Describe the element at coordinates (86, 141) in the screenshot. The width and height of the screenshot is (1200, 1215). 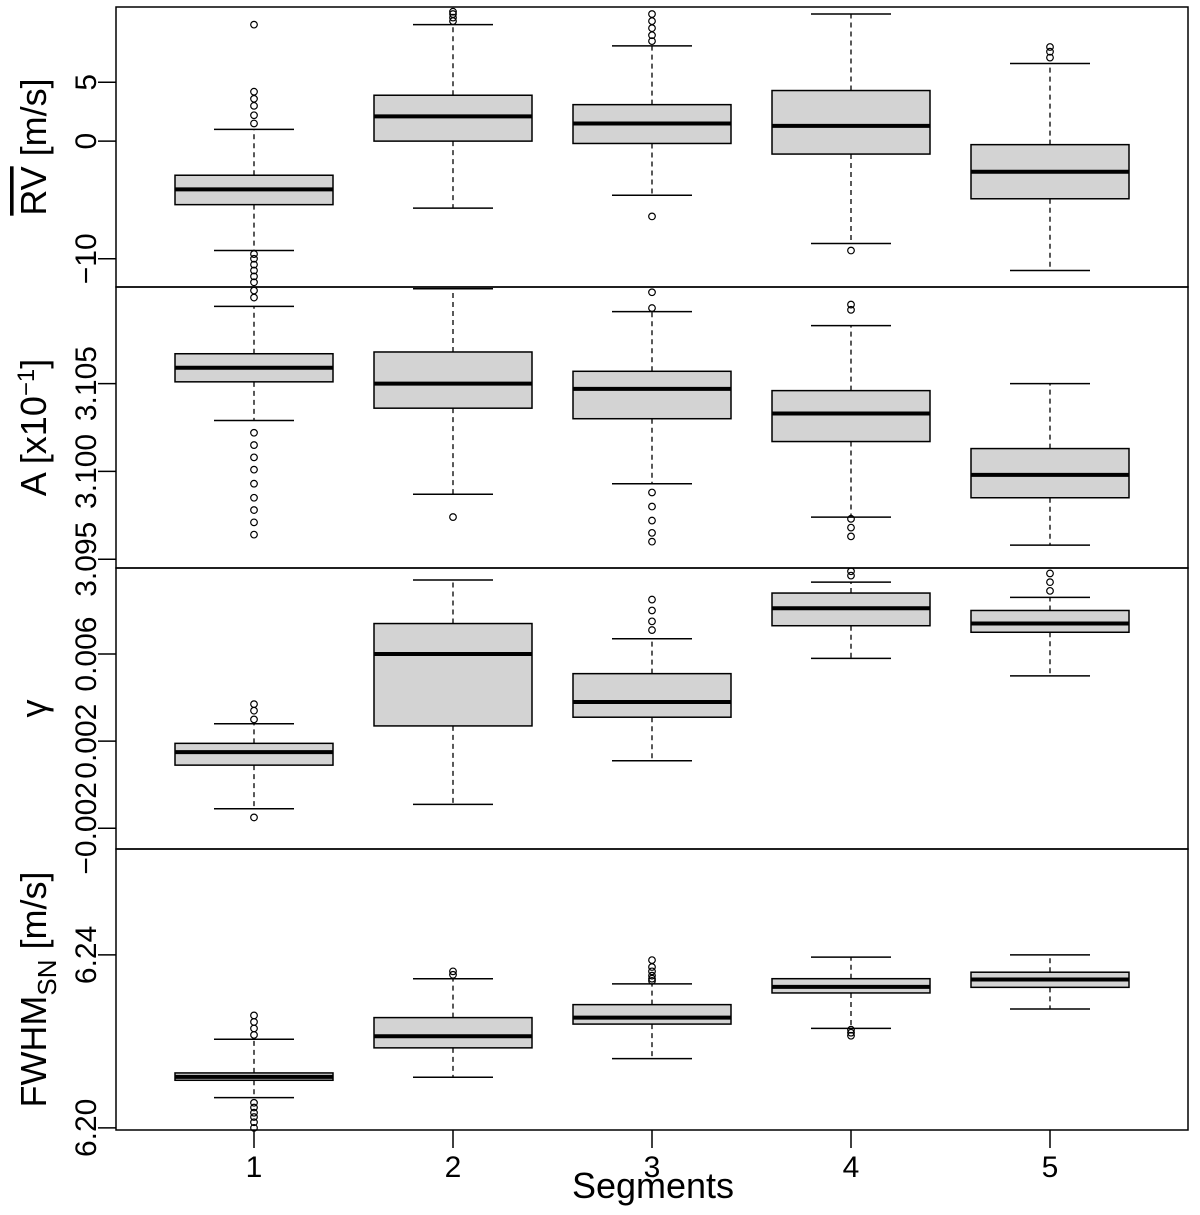
I see `y-tick-label-rv: 0` at that location.